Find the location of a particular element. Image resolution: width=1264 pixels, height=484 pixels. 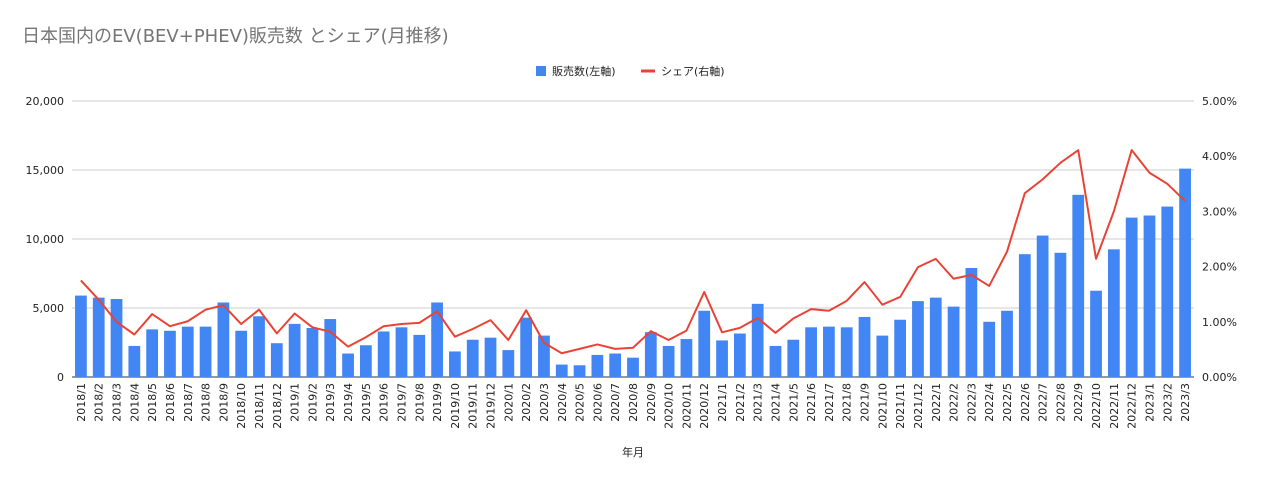

x-tick-label: 2018/5 is located at coordinates (152, 402).